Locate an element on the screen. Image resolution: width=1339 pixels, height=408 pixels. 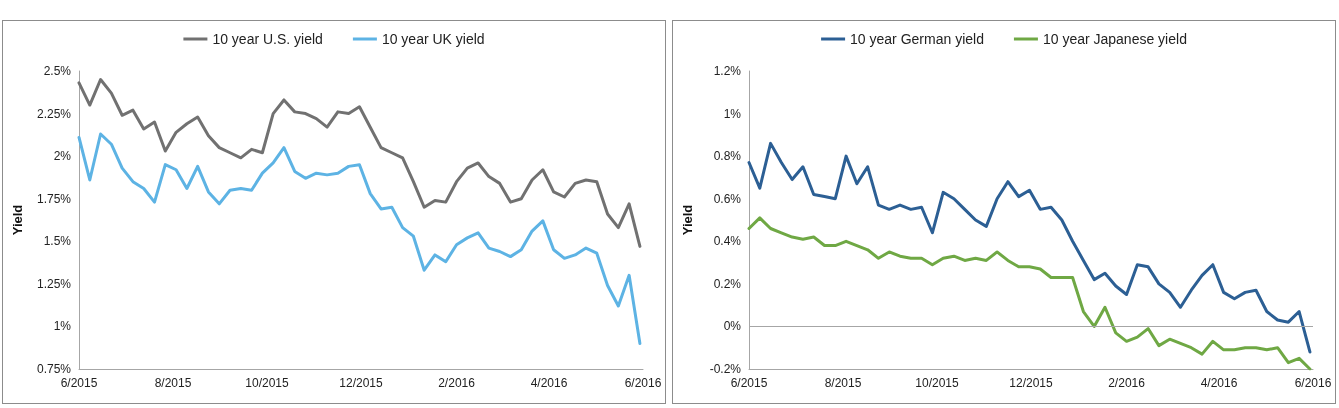
y-tick-label: 1.25% is located at coordinates (54, 283).